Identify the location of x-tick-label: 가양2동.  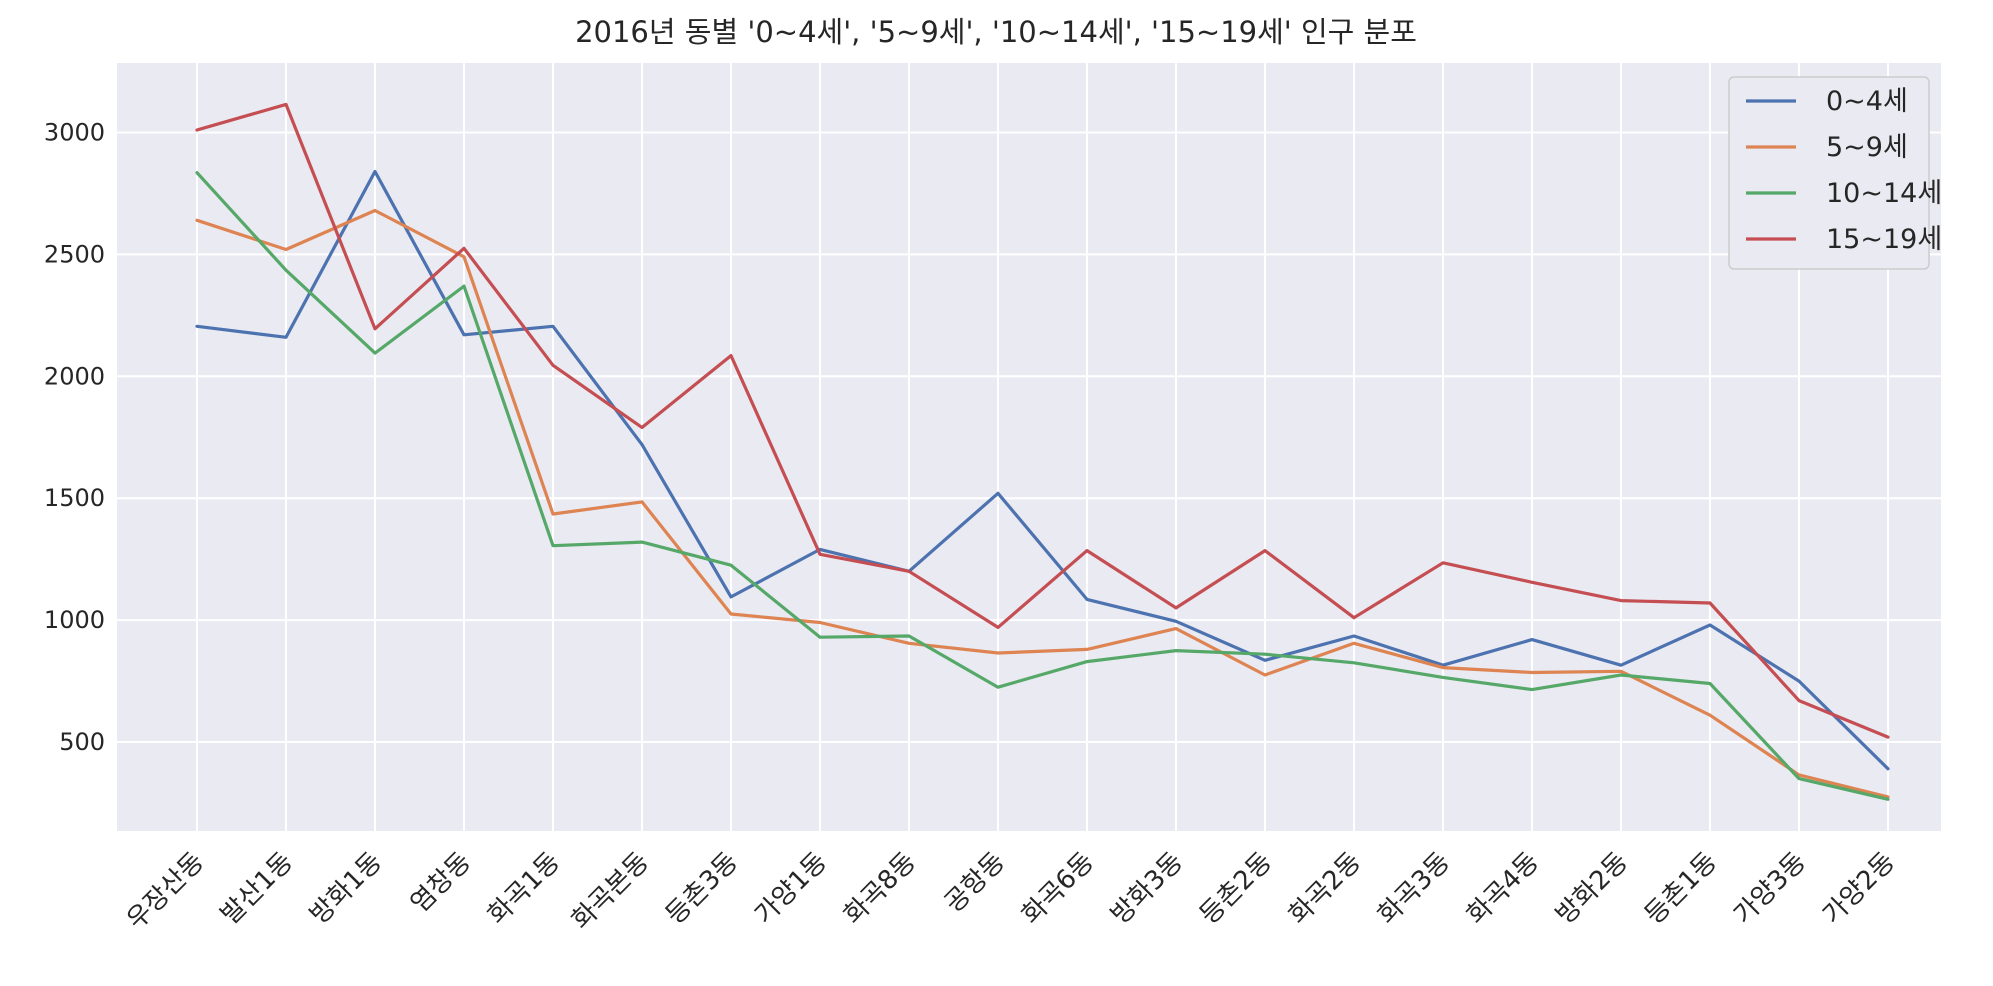
(1859, 889).